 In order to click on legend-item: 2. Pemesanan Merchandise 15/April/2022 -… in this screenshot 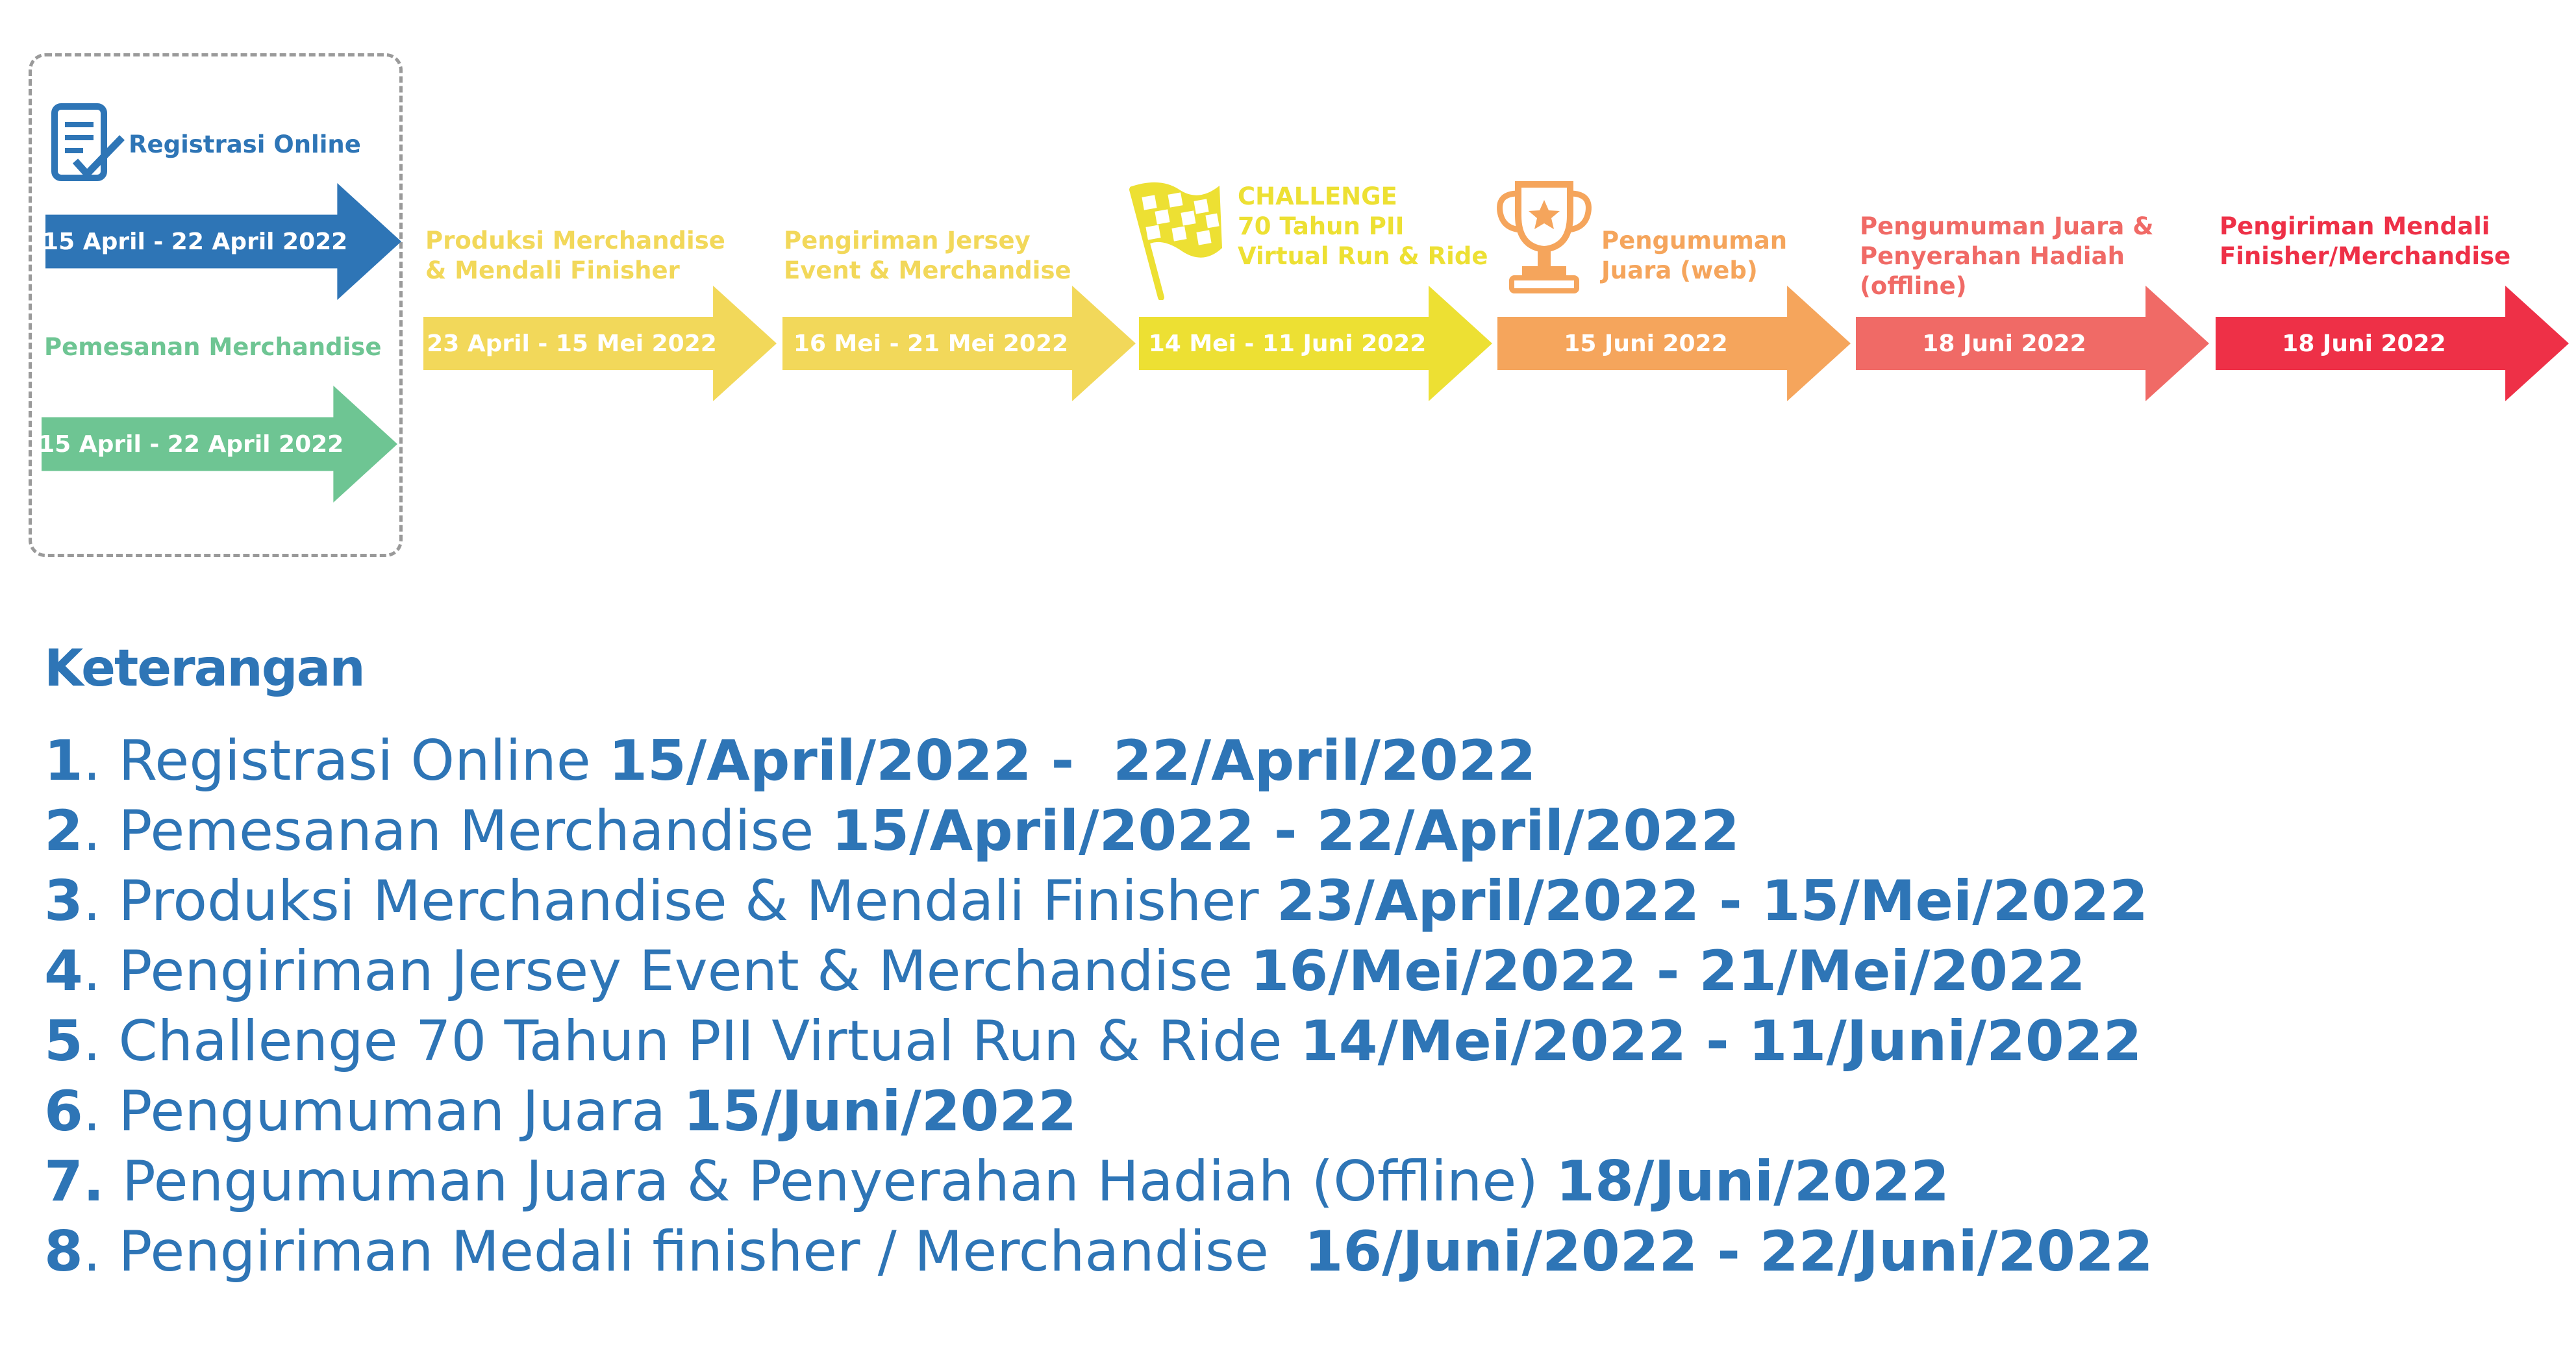, I will do `click(892, 831)`.